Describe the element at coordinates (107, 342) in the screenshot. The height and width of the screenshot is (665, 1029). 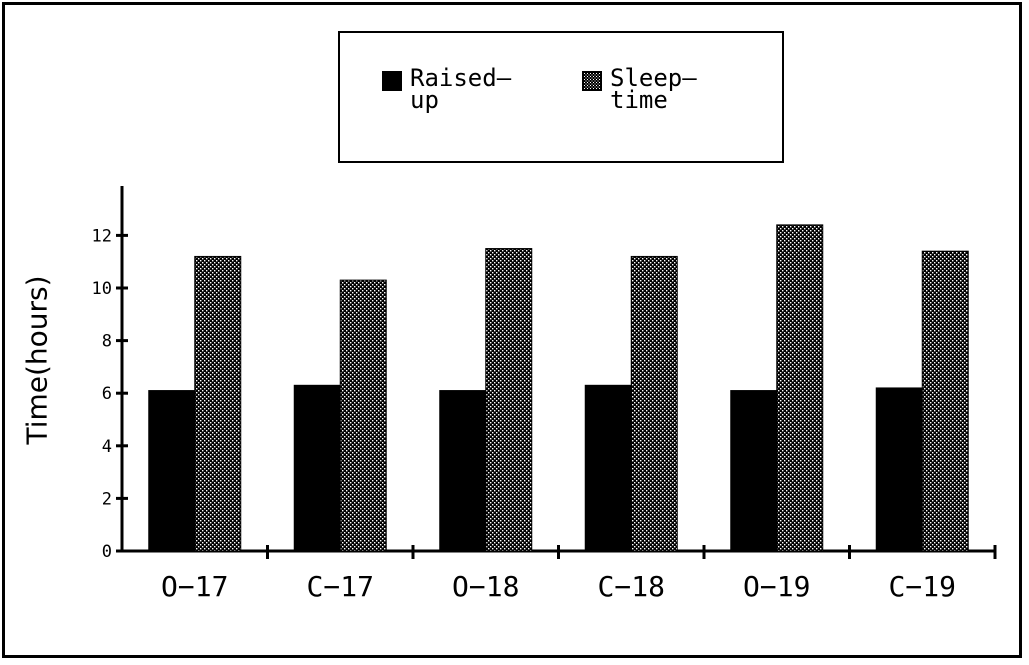
I see `y-tick-label: 8` at that location.